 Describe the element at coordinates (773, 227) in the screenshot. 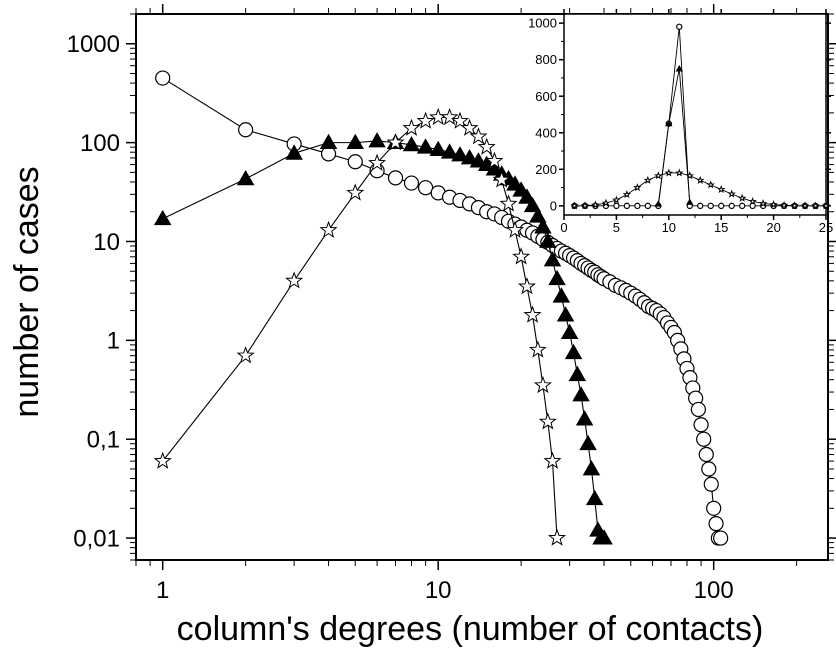

I see `x-tick-label: 20` at that location.